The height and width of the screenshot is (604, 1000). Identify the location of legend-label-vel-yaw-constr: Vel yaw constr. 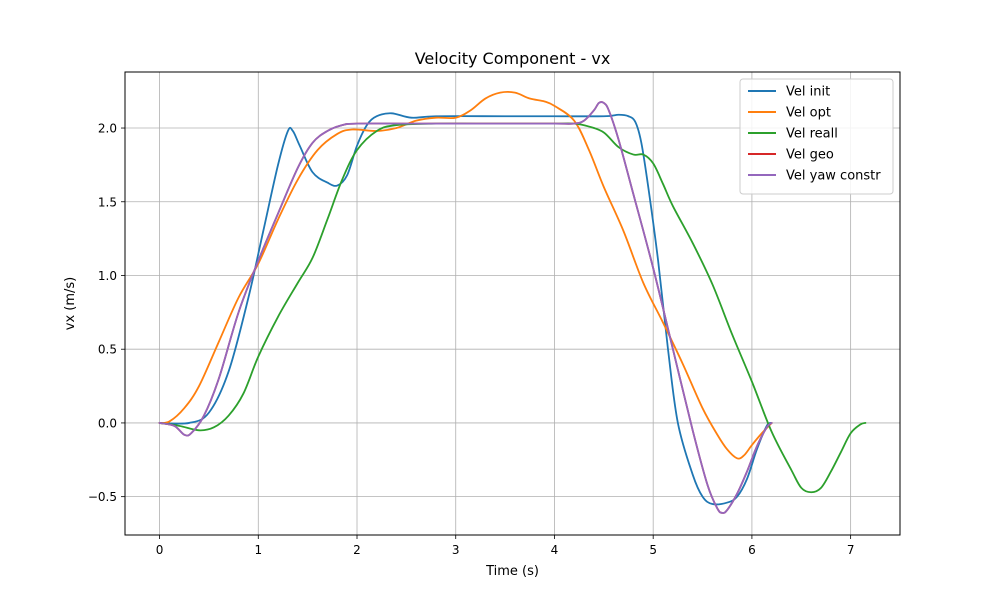
(833, 176).